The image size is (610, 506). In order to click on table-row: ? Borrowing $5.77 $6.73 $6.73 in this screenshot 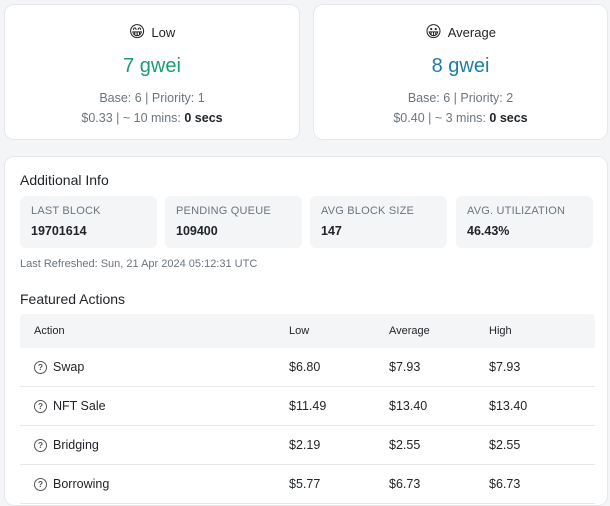, I will do `click(307, 484)`.